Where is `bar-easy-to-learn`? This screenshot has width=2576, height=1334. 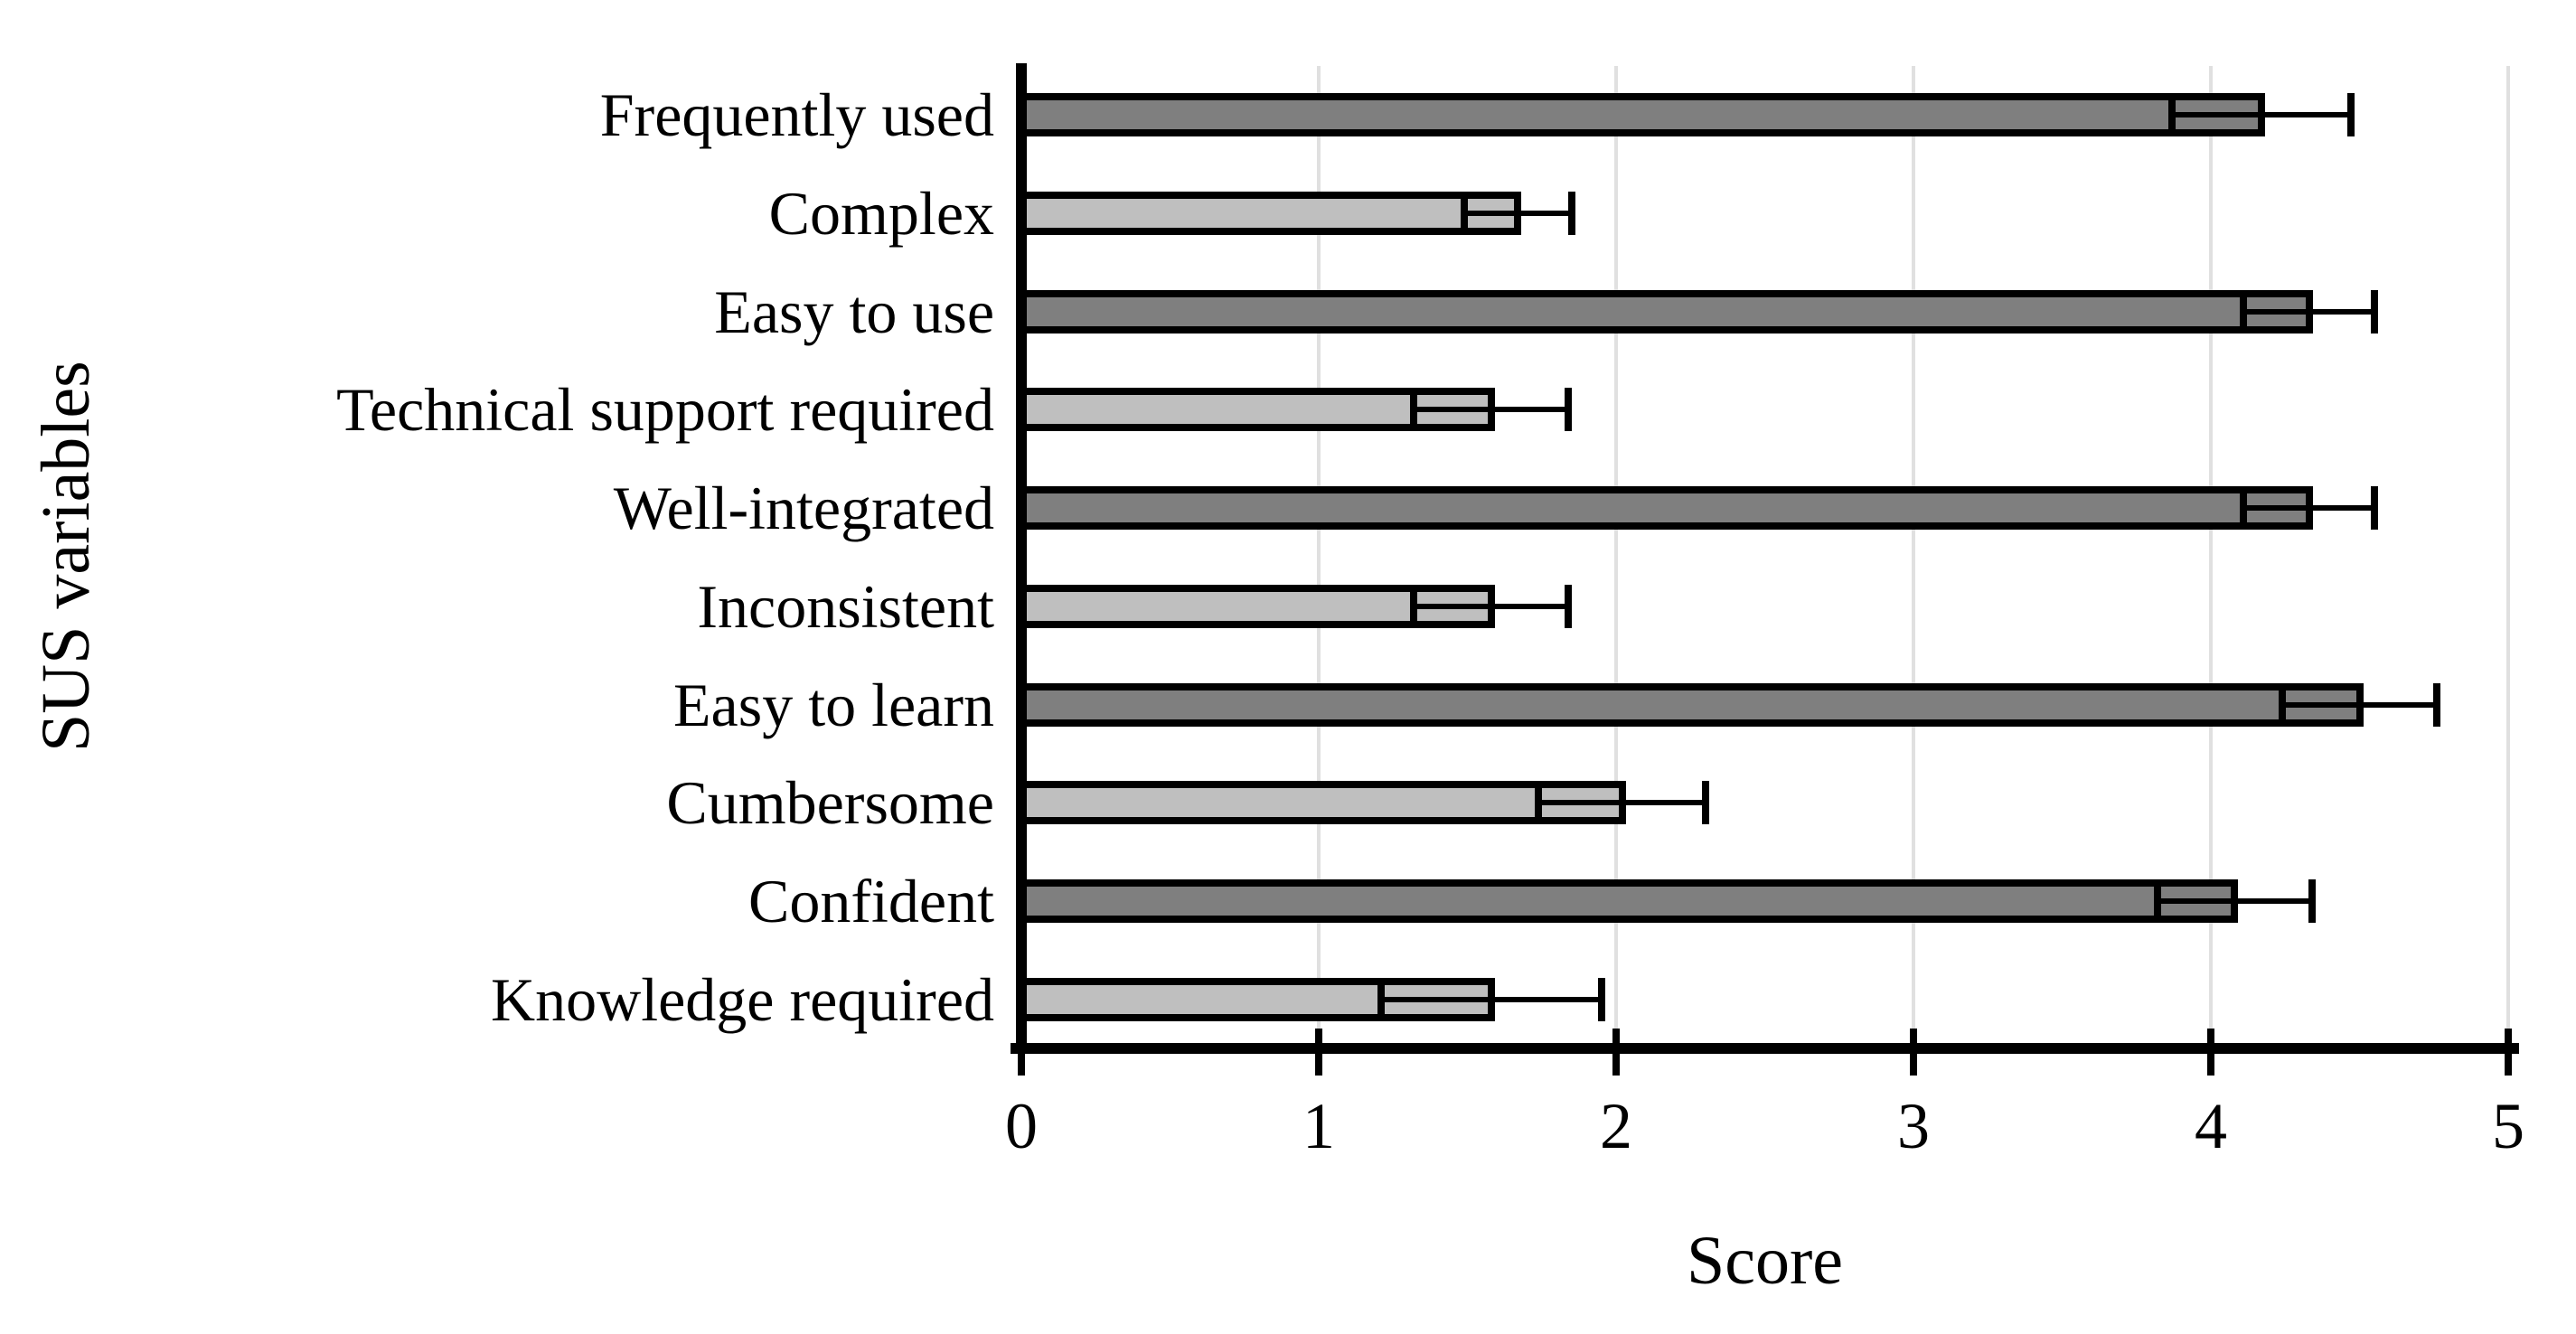 bar-easy-to-learn is located at coordinates (1691, 705).